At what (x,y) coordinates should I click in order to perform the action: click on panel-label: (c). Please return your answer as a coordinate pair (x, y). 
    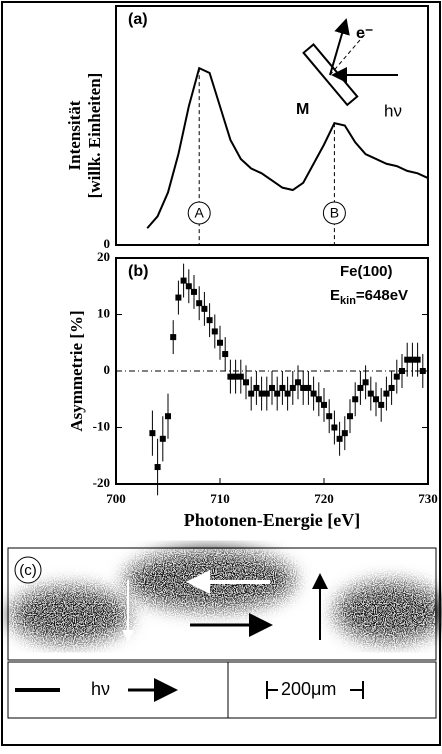
    Looking at the image, I should click on (28, 570).